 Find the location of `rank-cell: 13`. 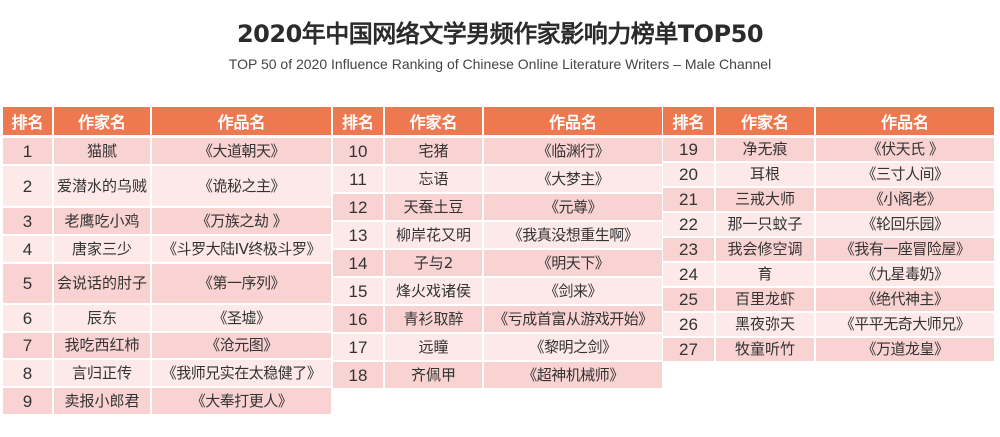

rank-cell: 13 is located at coordinates (359, 236).